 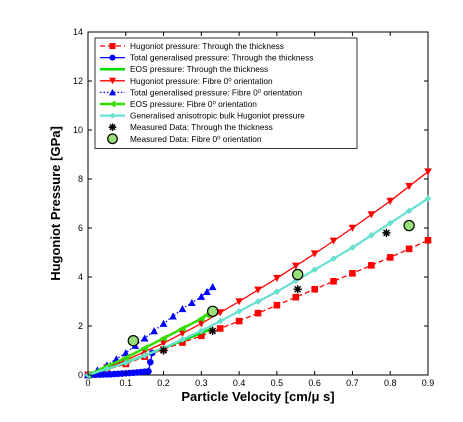 I want to click on legend-label: EOS pressure: Through the thickness, so click(x=199, y=69).